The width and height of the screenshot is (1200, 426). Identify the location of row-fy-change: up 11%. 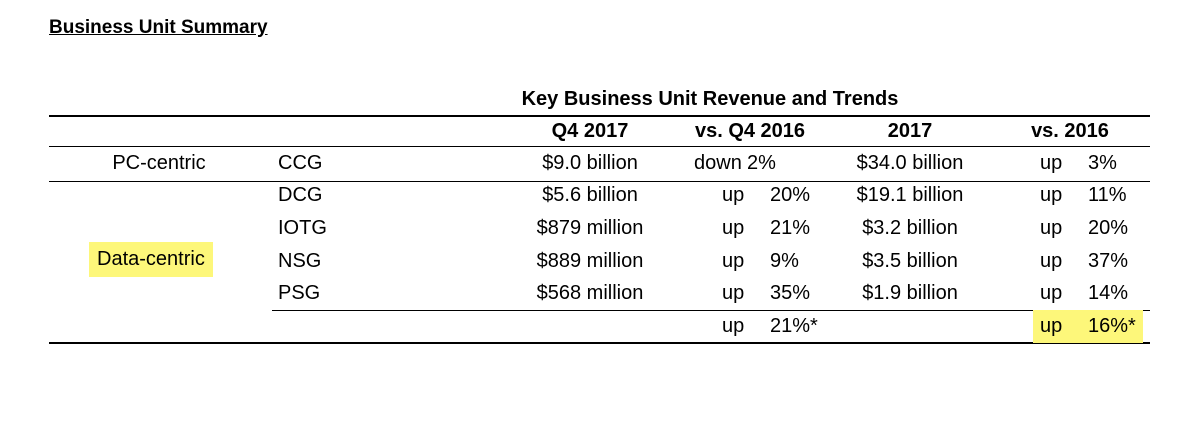
(1083, 195).